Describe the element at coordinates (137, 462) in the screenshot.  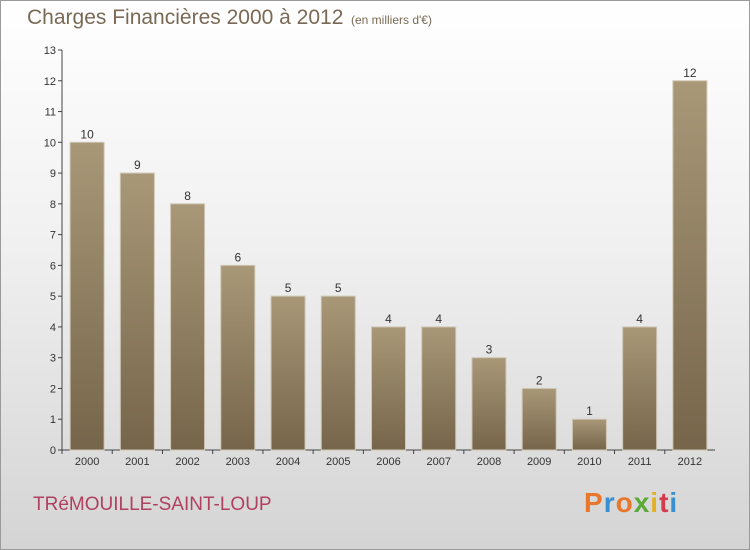
I see `x-tick-label-2001: 2001` at that location.